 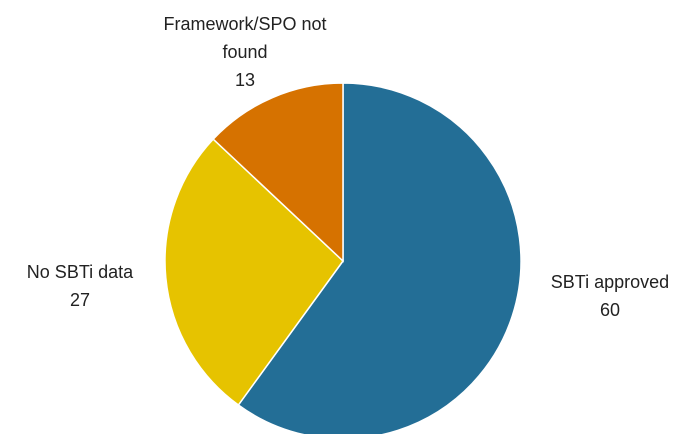 What do you see at coordinates (85, 286) in the screenshot?
I see `slice-label: No SBTi data 27` at bounding box center [85, 286].